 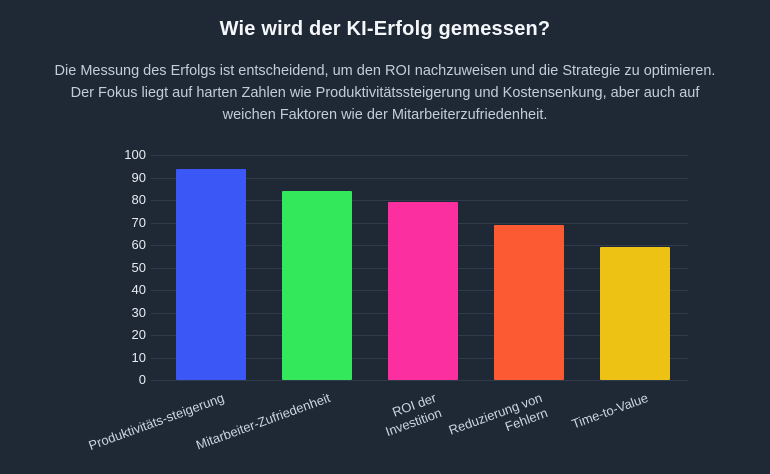 I want to click on y-axis-tick-label: 10, so click(x=138, y=357).